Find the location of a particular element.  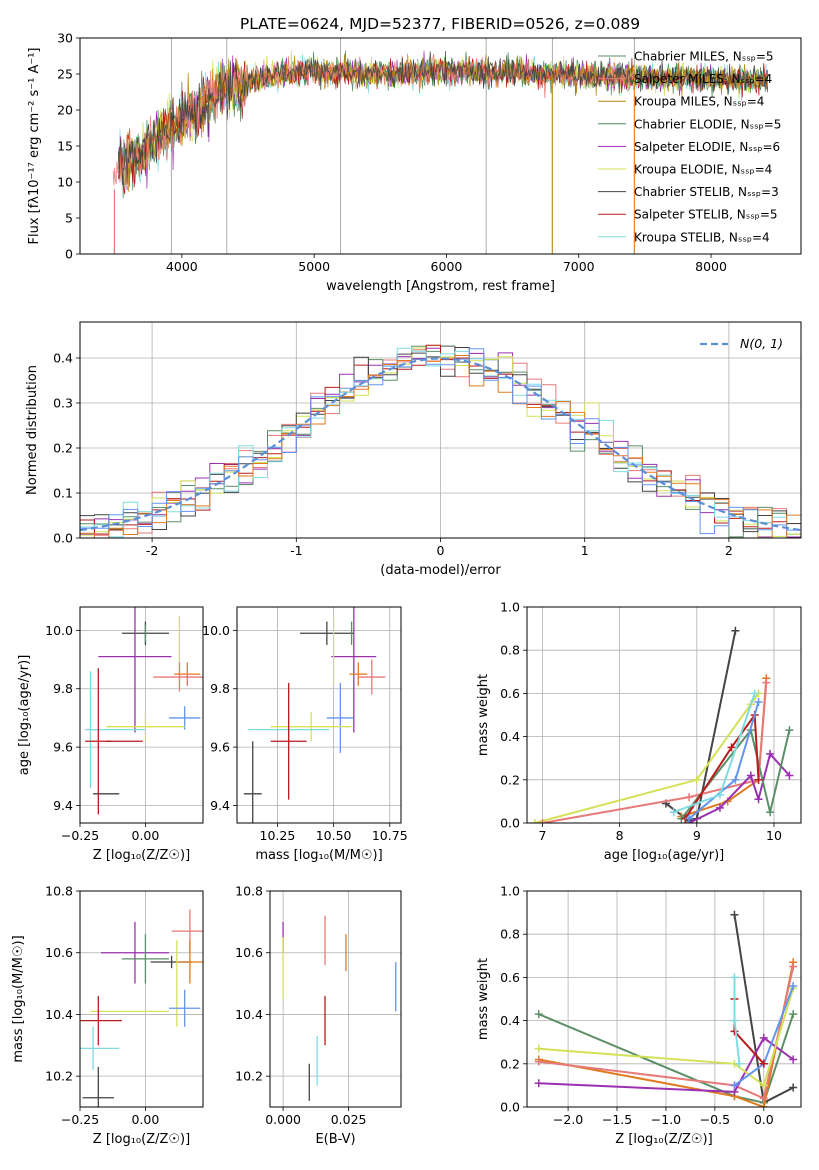

y-tick-label: 0.6 is located at coordinates (510, 693).